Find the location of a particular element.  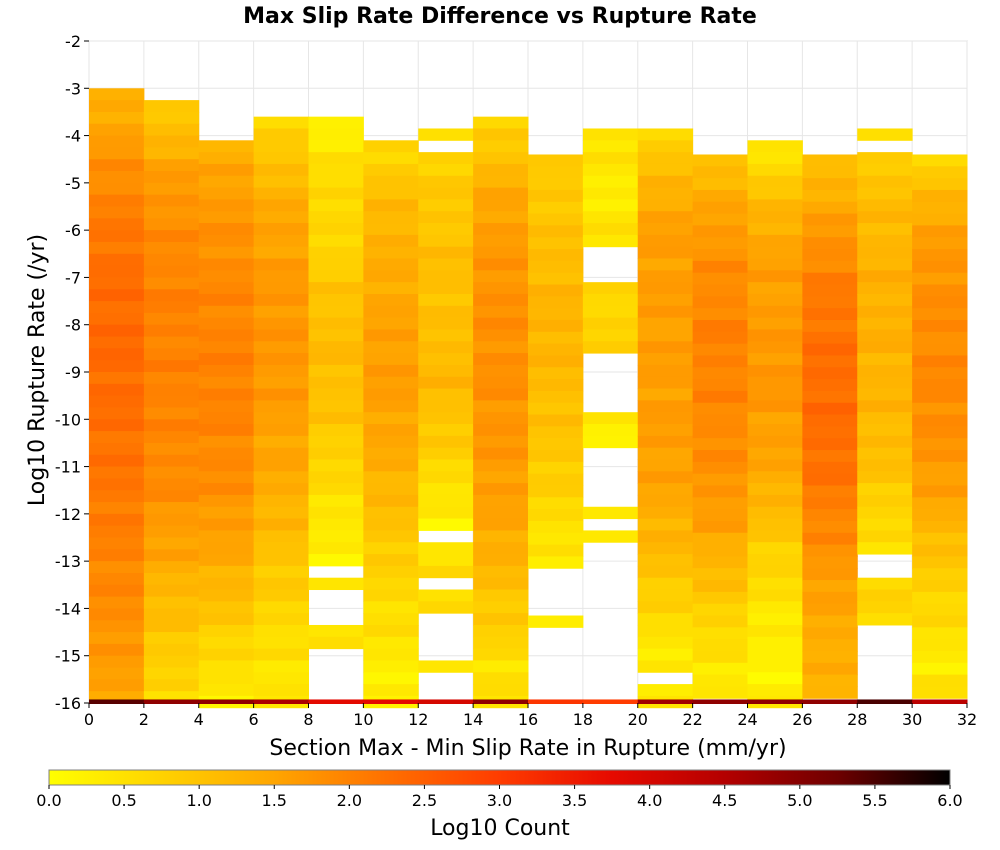

x-tick-label: 8 is located at coordinates (308, 719).